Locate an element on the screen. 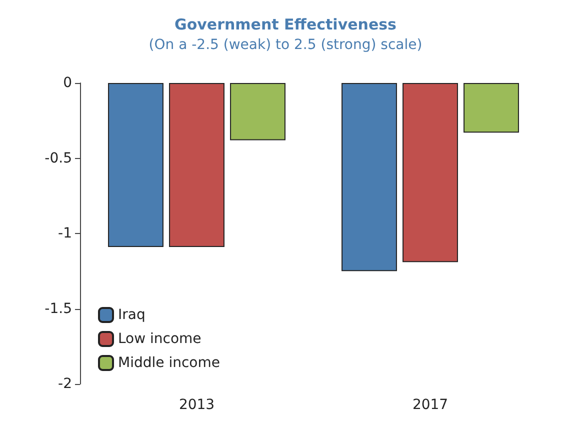 Image resolution: width=571 pixels, height=434 pixels. legend-label: Middle income is located at coordinates (169, 363).